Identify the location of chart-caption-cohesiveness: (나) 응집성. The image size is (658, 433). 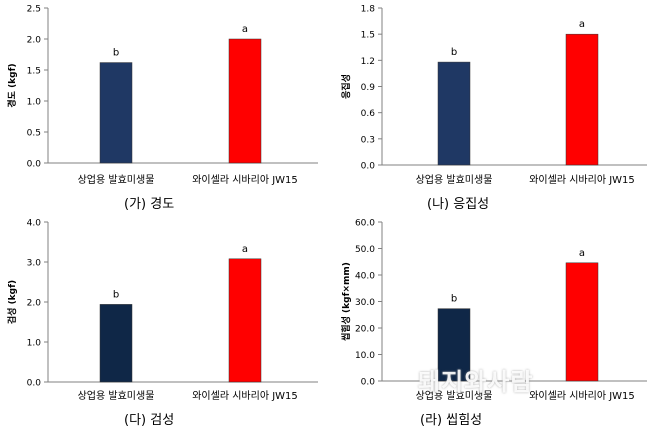
(458, 204).